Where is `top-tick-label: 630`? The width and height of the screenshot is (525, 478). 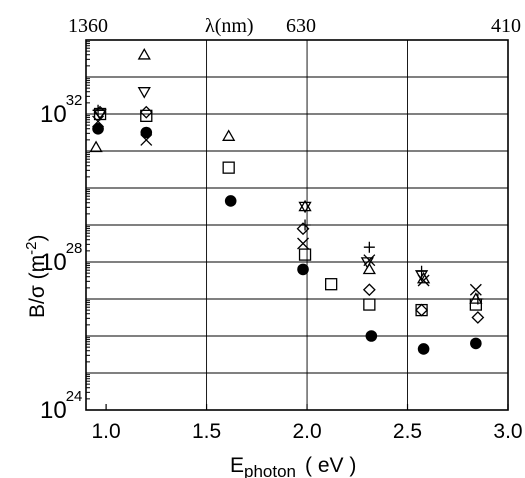 top-tick-label: 630 is located at coordinates (301, 26).